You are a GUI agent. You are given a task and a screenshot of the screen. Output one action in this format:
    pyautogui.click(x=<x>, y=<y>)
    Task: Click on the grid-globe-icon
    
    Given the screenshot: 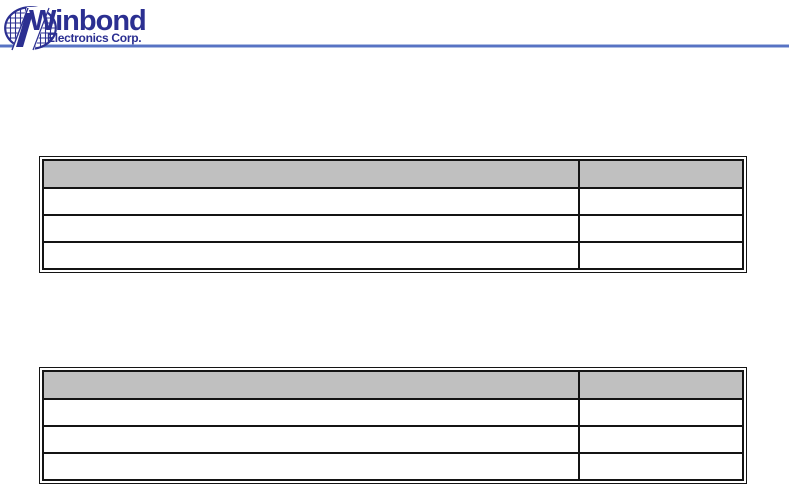 What is the action you would take?
    pyautogui.click(x=30, y=28)
    